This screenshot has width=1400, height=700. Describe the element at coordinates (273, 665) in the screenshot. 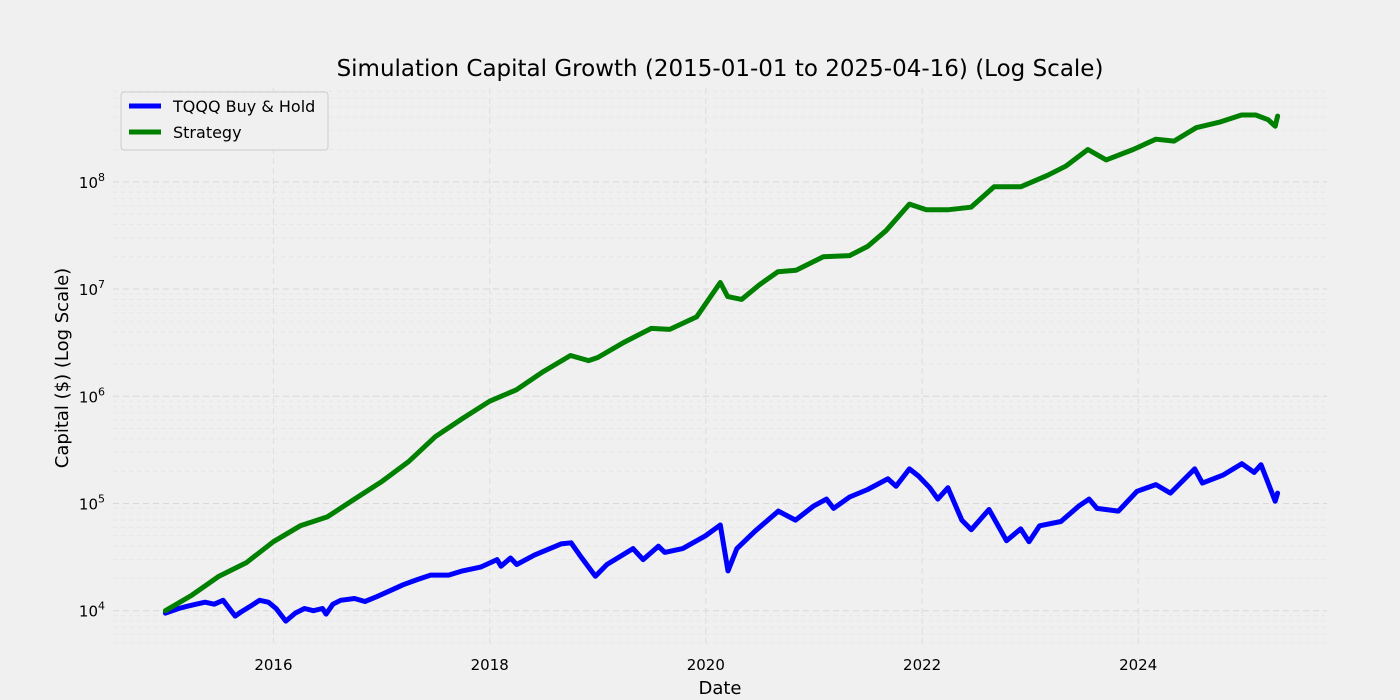

I see `x-tick-label: 2016` at that location.